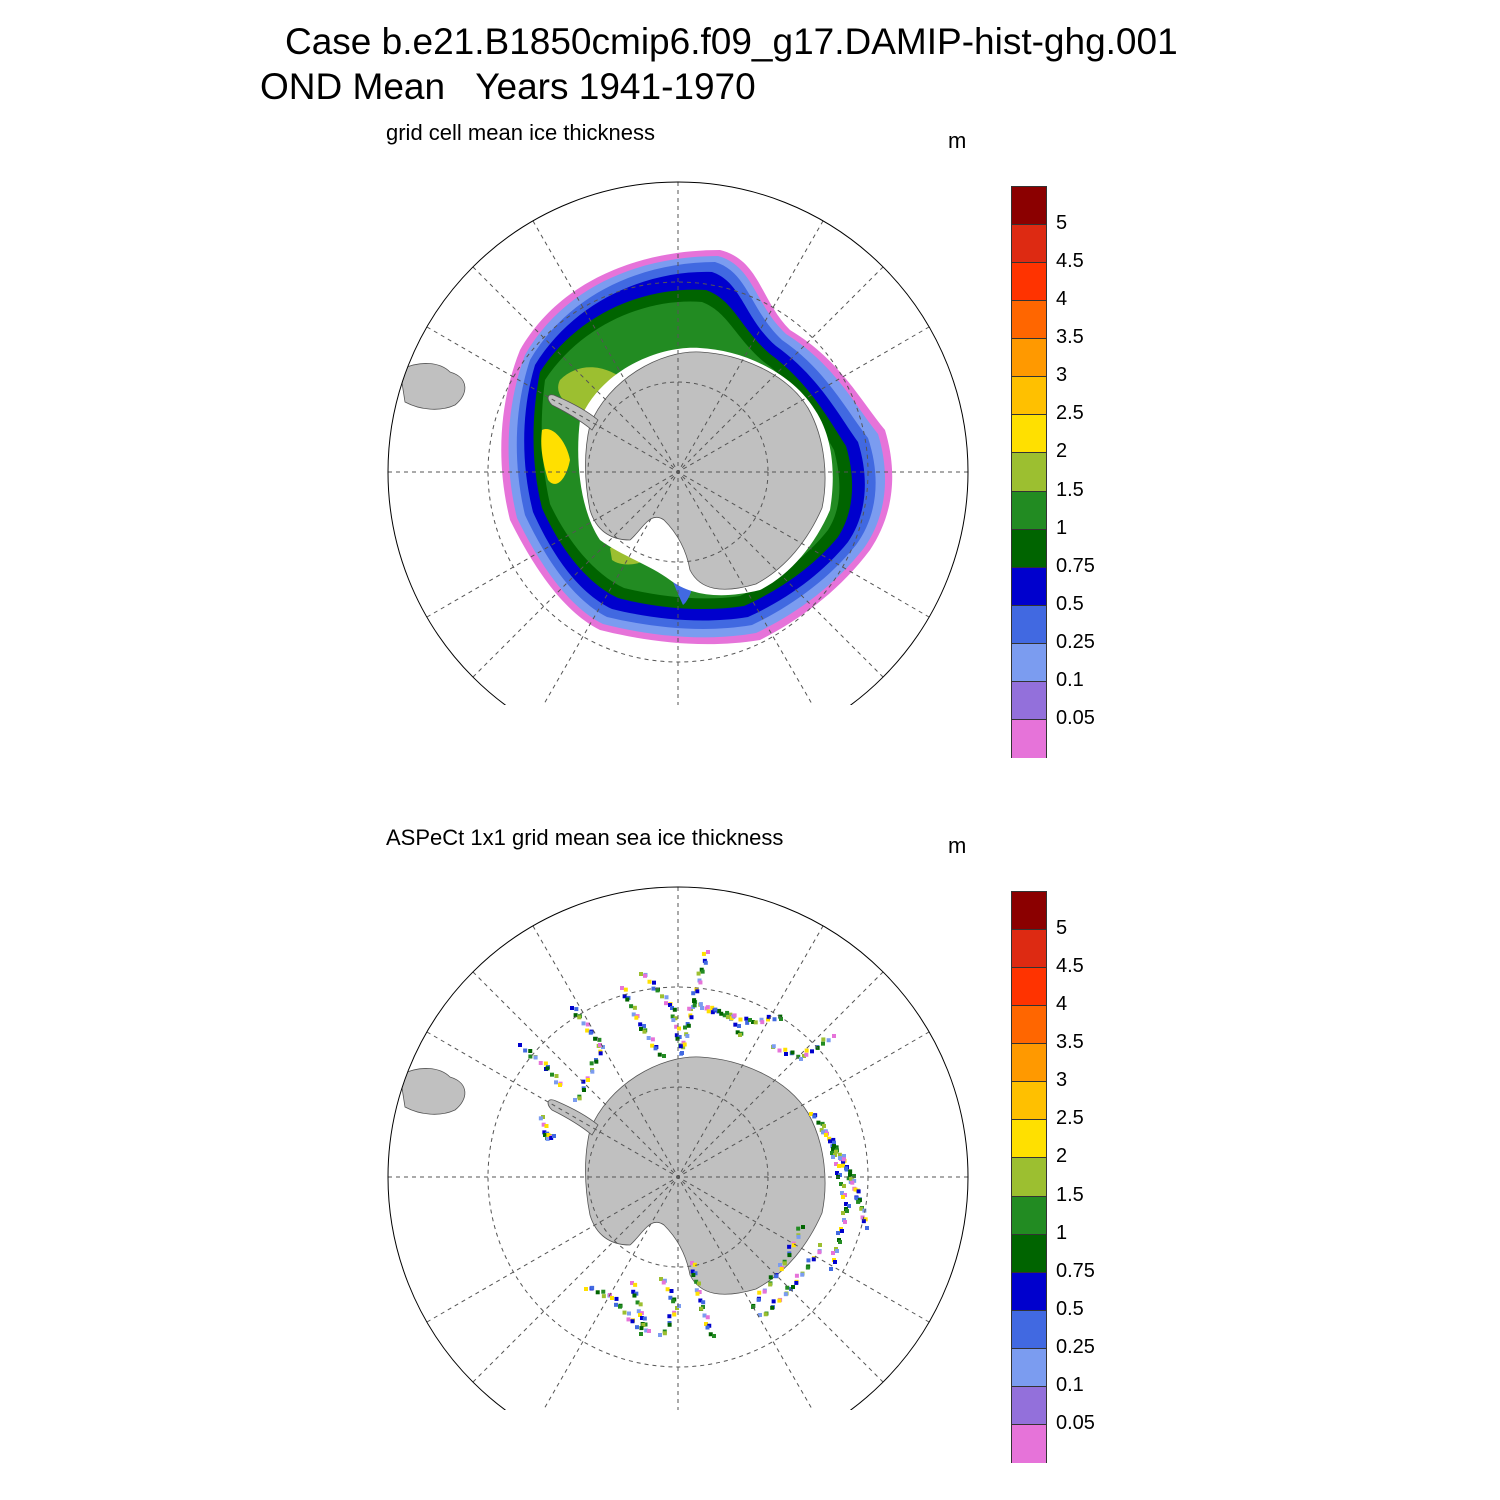 This screenshot has height=1500, width=1500. I want to click on colorbar-label: 3.5, so click(1070, 1042).